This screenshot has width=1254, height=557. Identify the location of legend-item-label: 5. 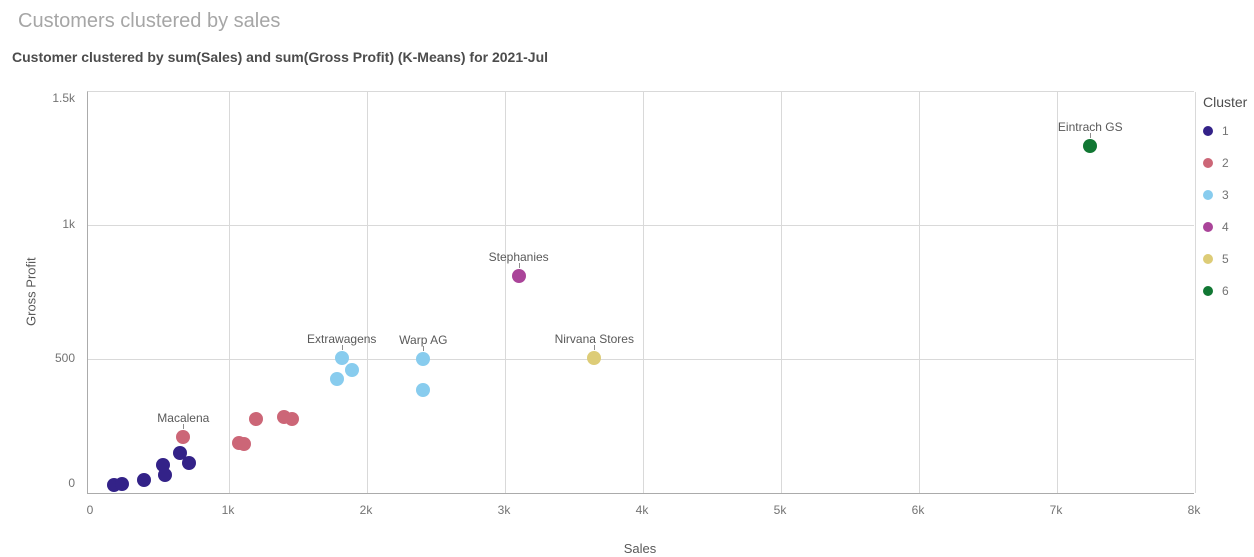
(1225, 259).